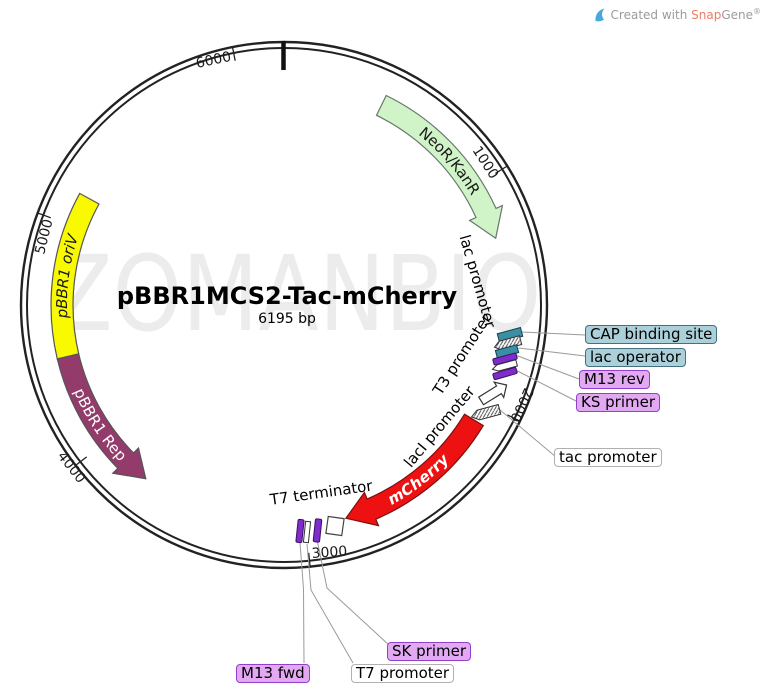  I want to click on callout-lac-operator: lac operator, so click(635, 357).